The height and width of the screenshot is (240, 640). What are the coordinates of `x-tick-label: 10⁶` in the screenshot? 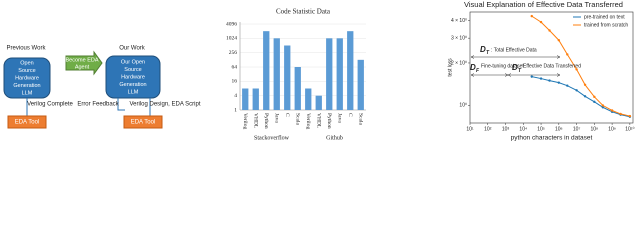 It's located at (559, 129).